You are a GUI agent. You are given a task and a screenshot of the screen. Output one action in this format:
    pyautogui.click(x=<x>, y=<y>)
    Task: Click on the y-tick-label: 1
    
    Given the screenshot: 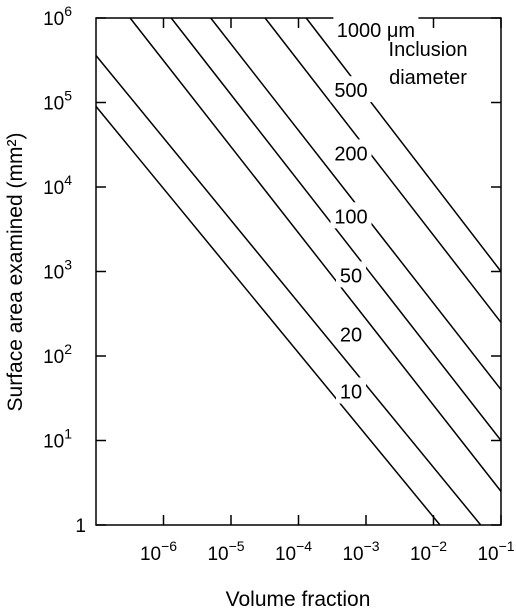 What is the action you would take?
    pyautogui.click(x=80, y=526)
    